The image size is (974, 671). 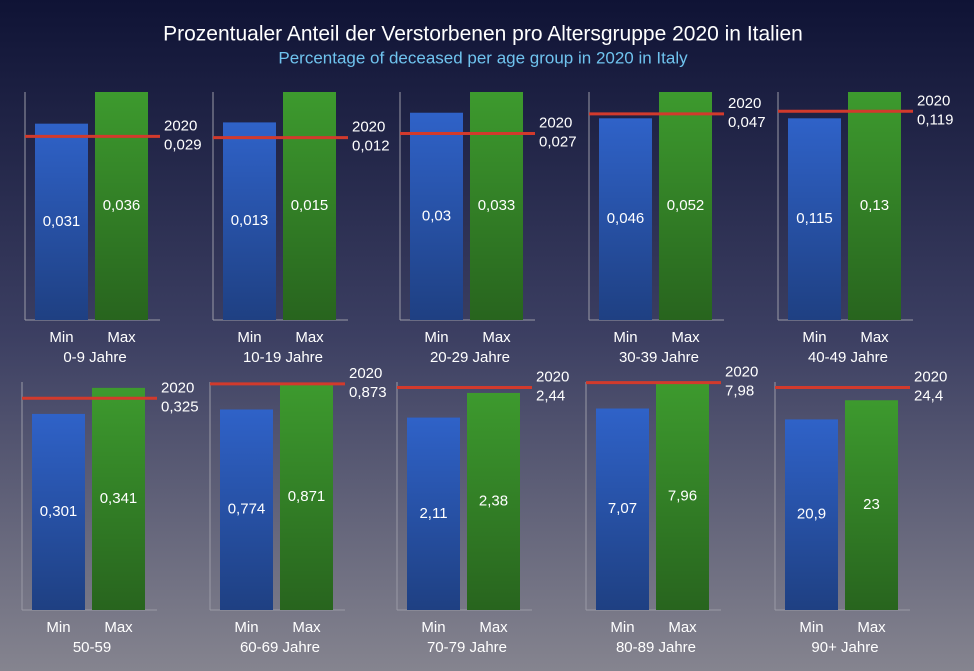 What do you see at coordinates (180, 406) in the screenshot?
I see `reference-value-label: 0,325` at bounding box center [180, 406].